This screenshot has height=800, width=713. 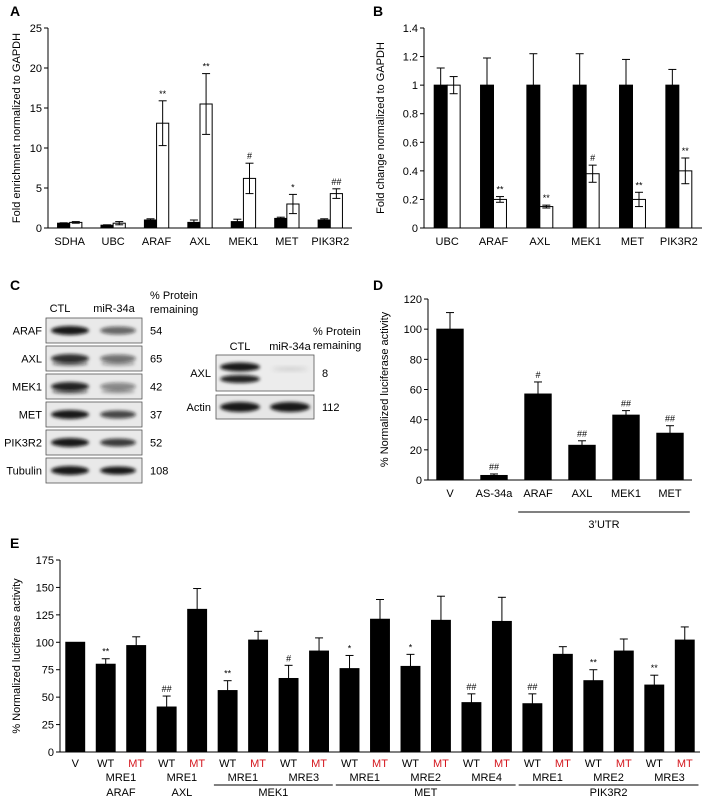 I want to click on panel-letter-d: D, so click(x=378, y=285).